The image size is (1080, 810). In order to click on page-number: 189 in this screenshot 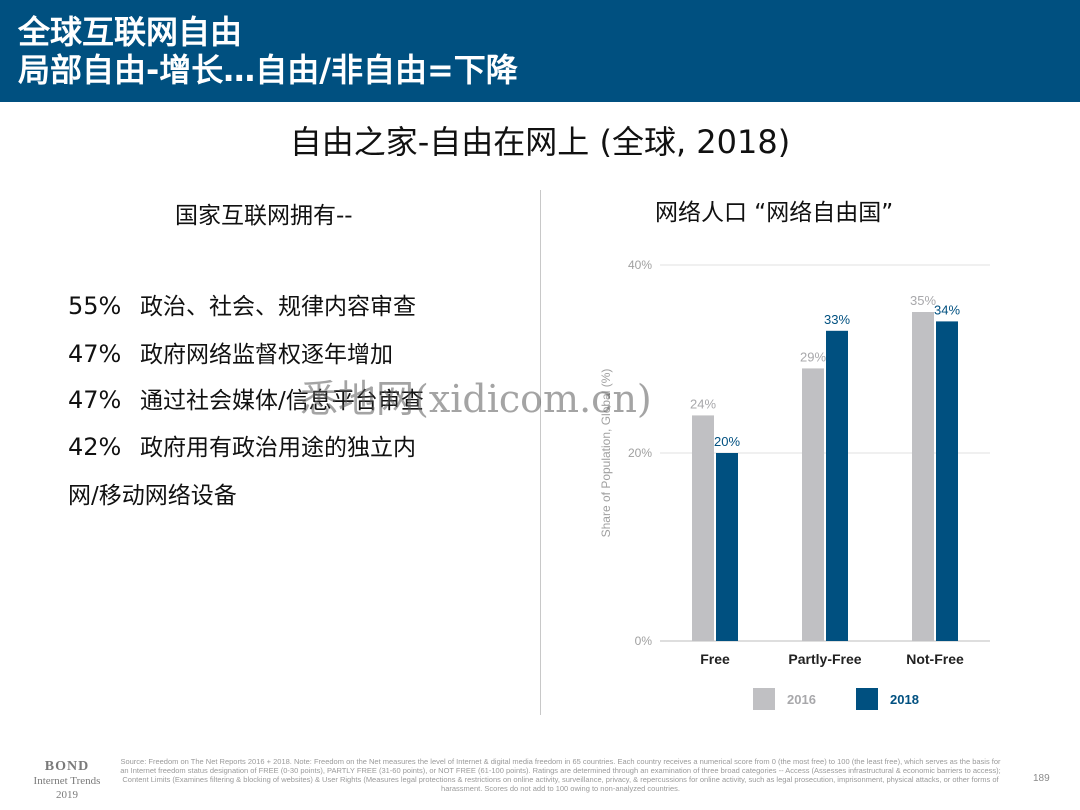, I will do `click(1041, 778)`.